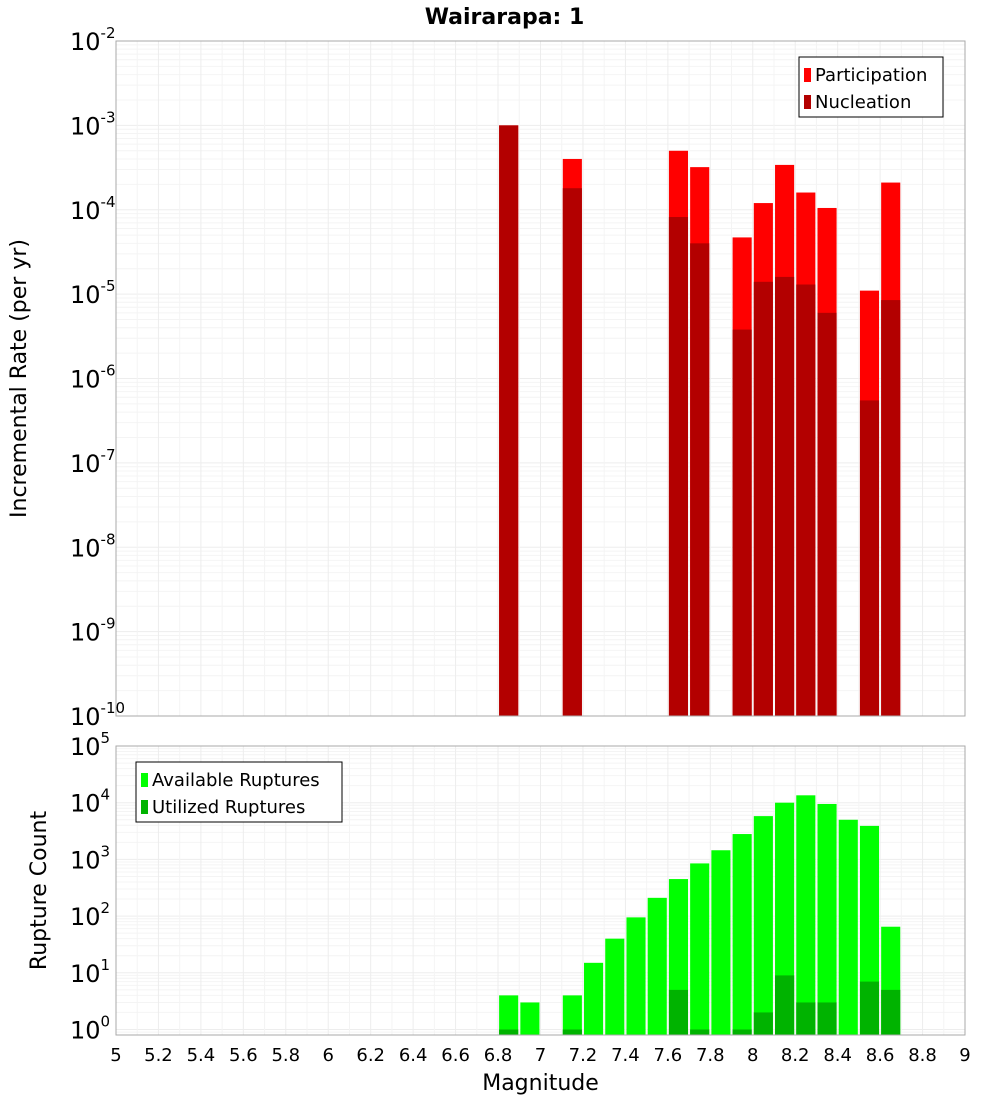  Describe the element at coordinates (880, 1055) in the screenshot. I see `x-tick-label: 8.6` at that location.